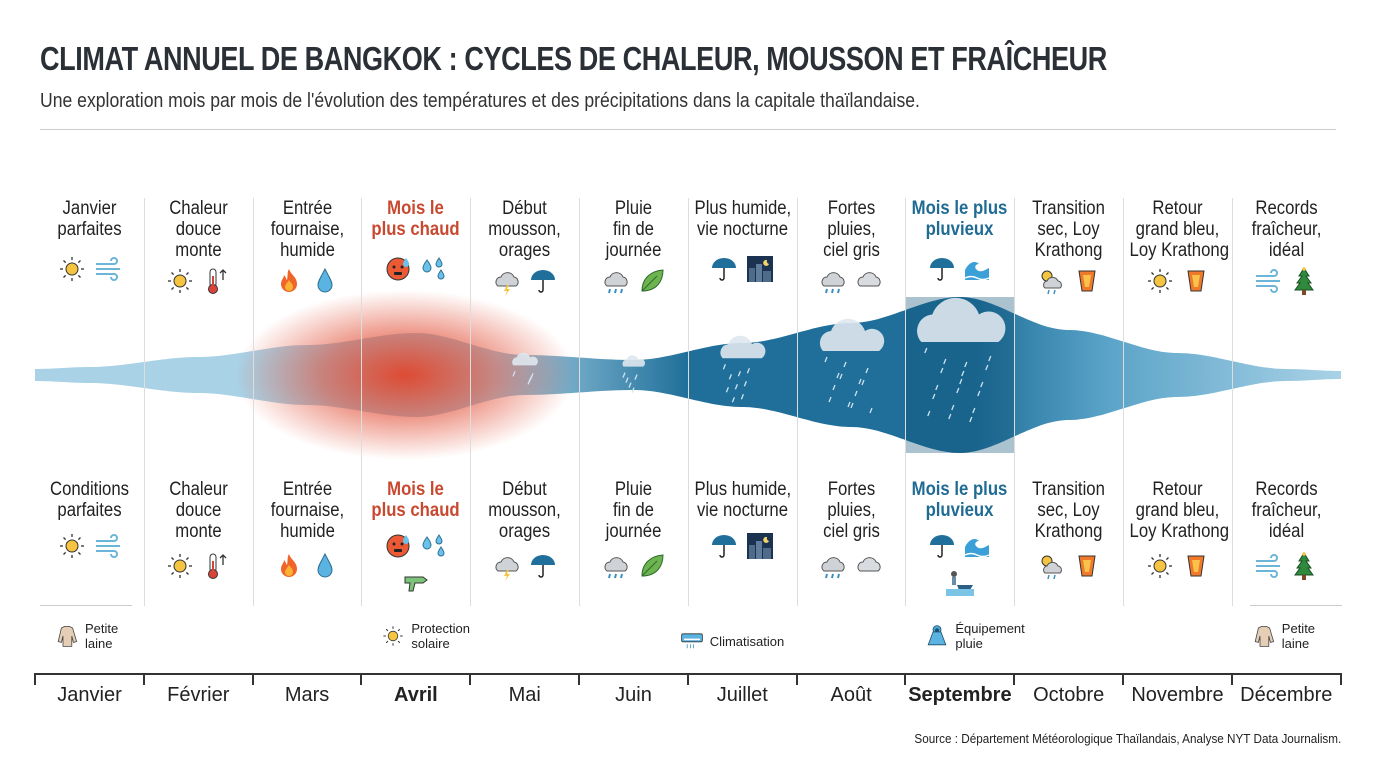  I want to click on top-label-line: pluvieux, so click(959, 229).